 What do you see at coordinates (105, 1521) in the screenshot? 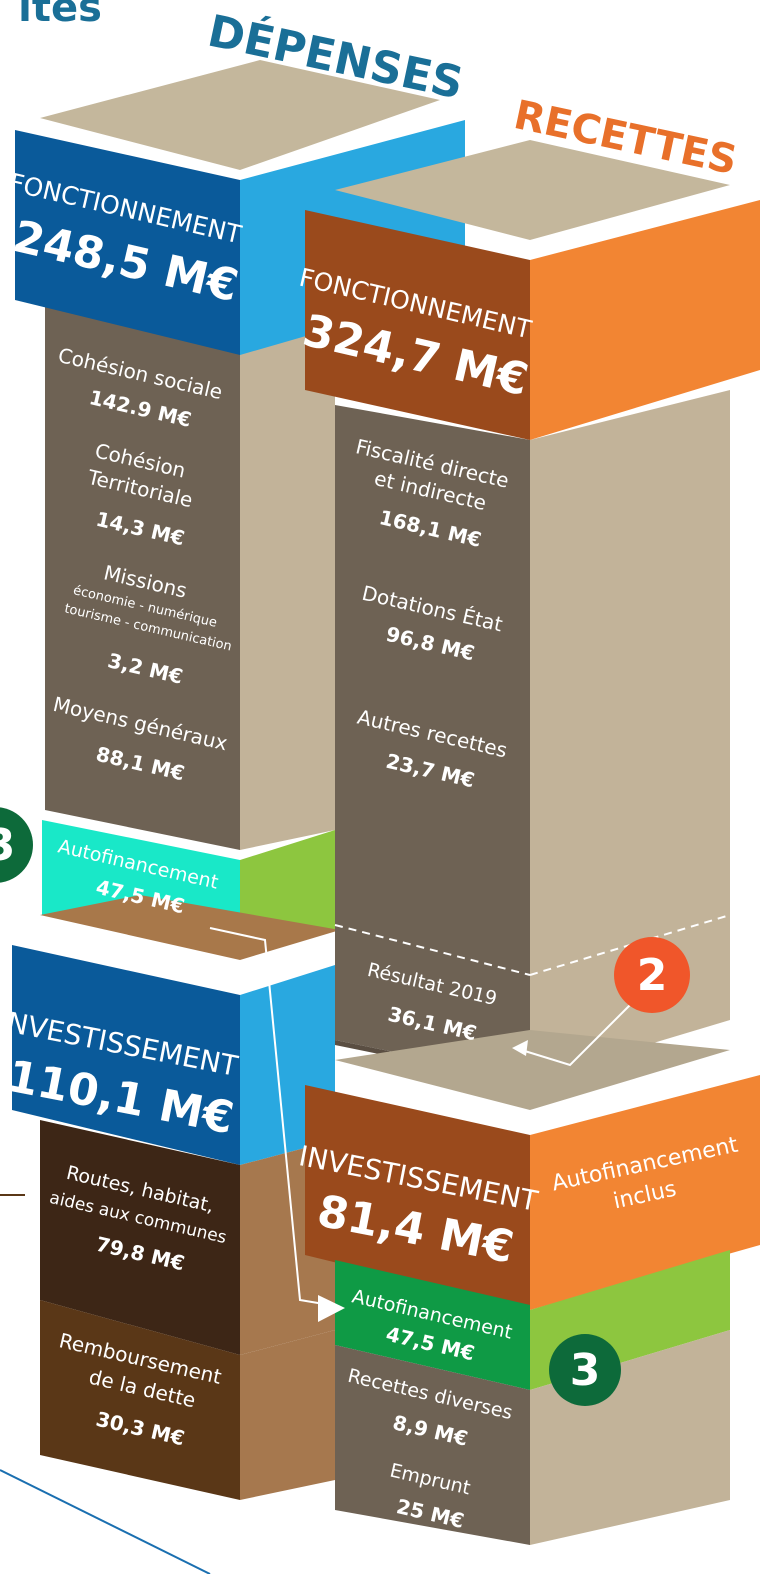
I see `decor-line` at bounding box center [105, 1521].